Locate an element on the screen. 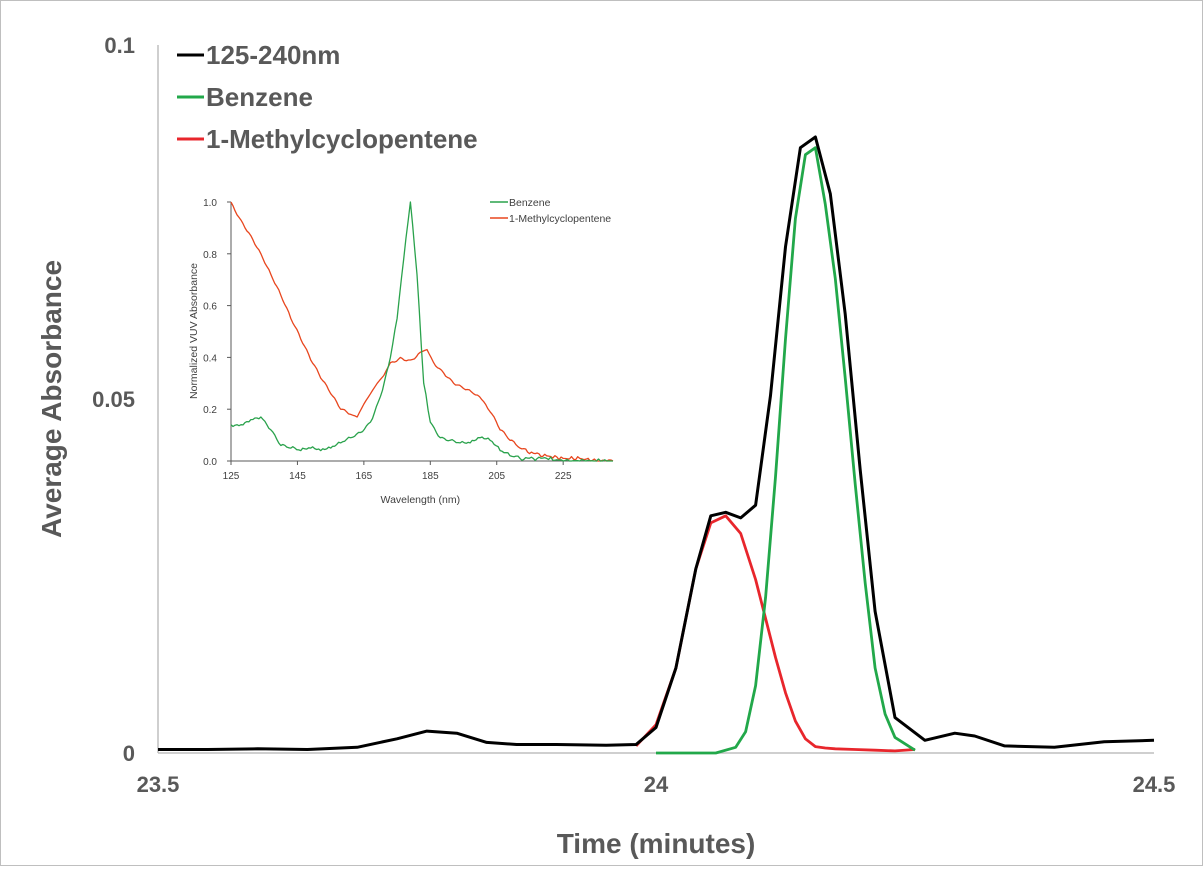 This screenshot has width=1203, height=870. main-series-line-1-methylcyclopentene is located at coordinates (775, 633).